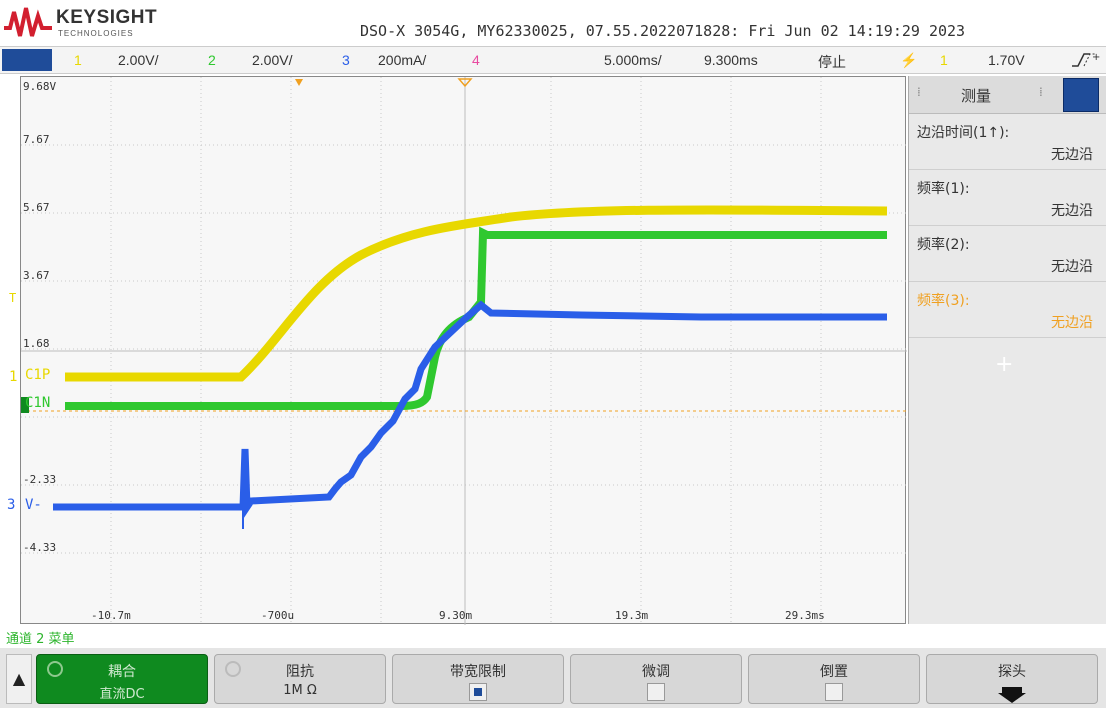 This screenshot has width=1106, height=708. I want to click on x-label: 19.3m, so click(632, 615).